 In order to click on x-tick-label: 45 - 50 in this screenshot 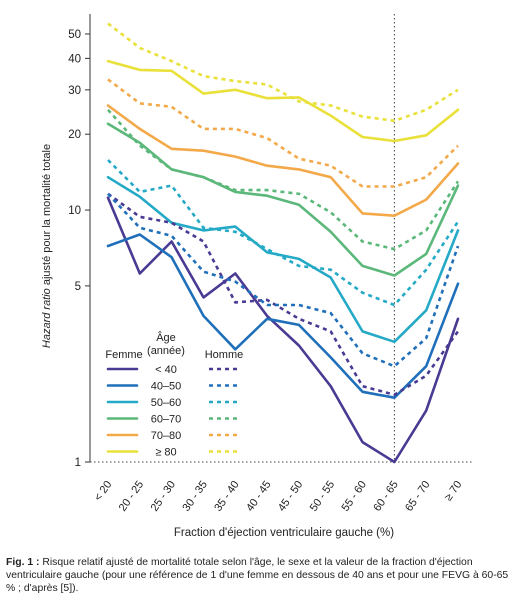, I will do `click(290, 496)`.